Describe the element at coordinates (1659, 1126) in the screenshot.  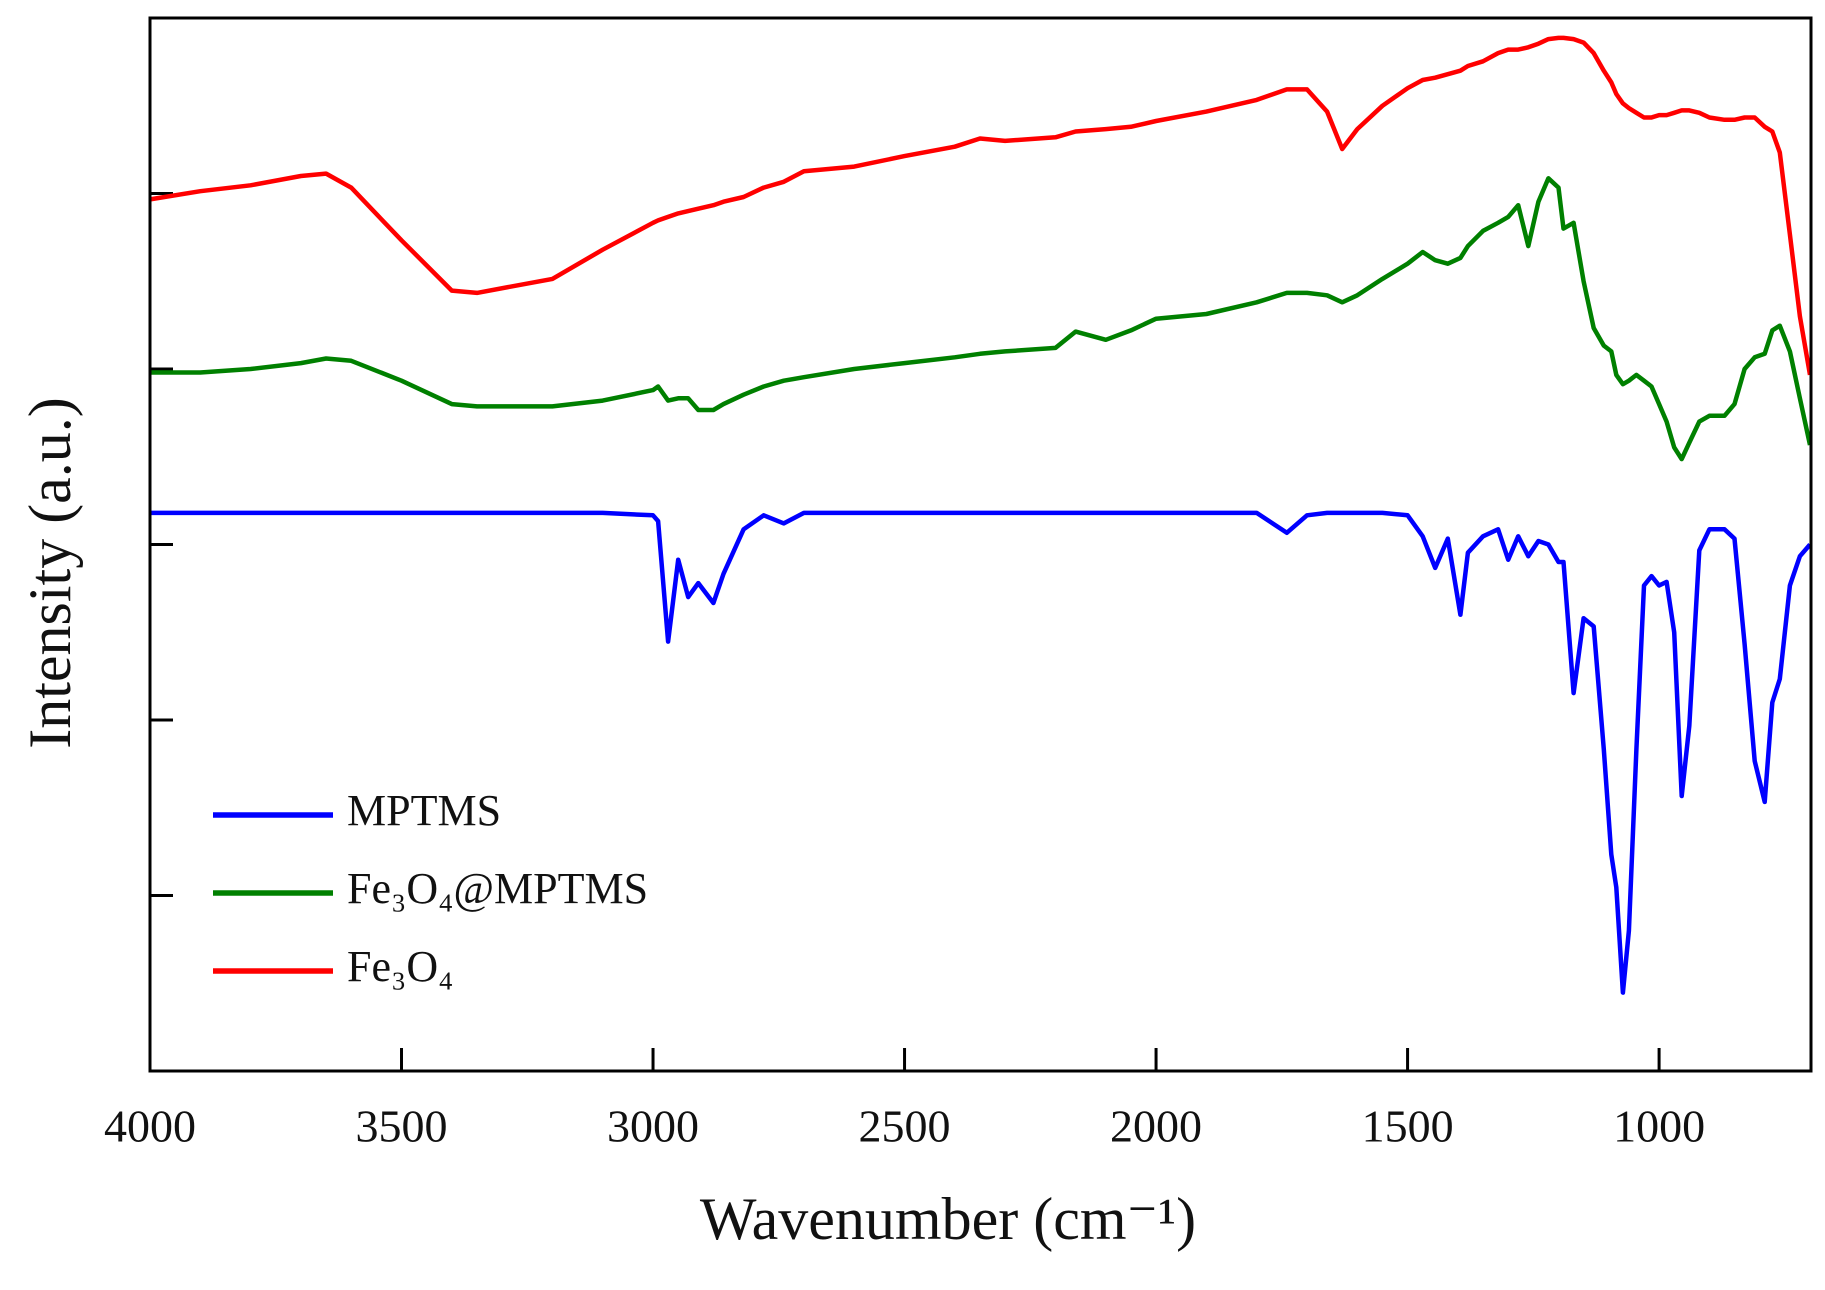
I see `x-tick-label: 1000` at that location.